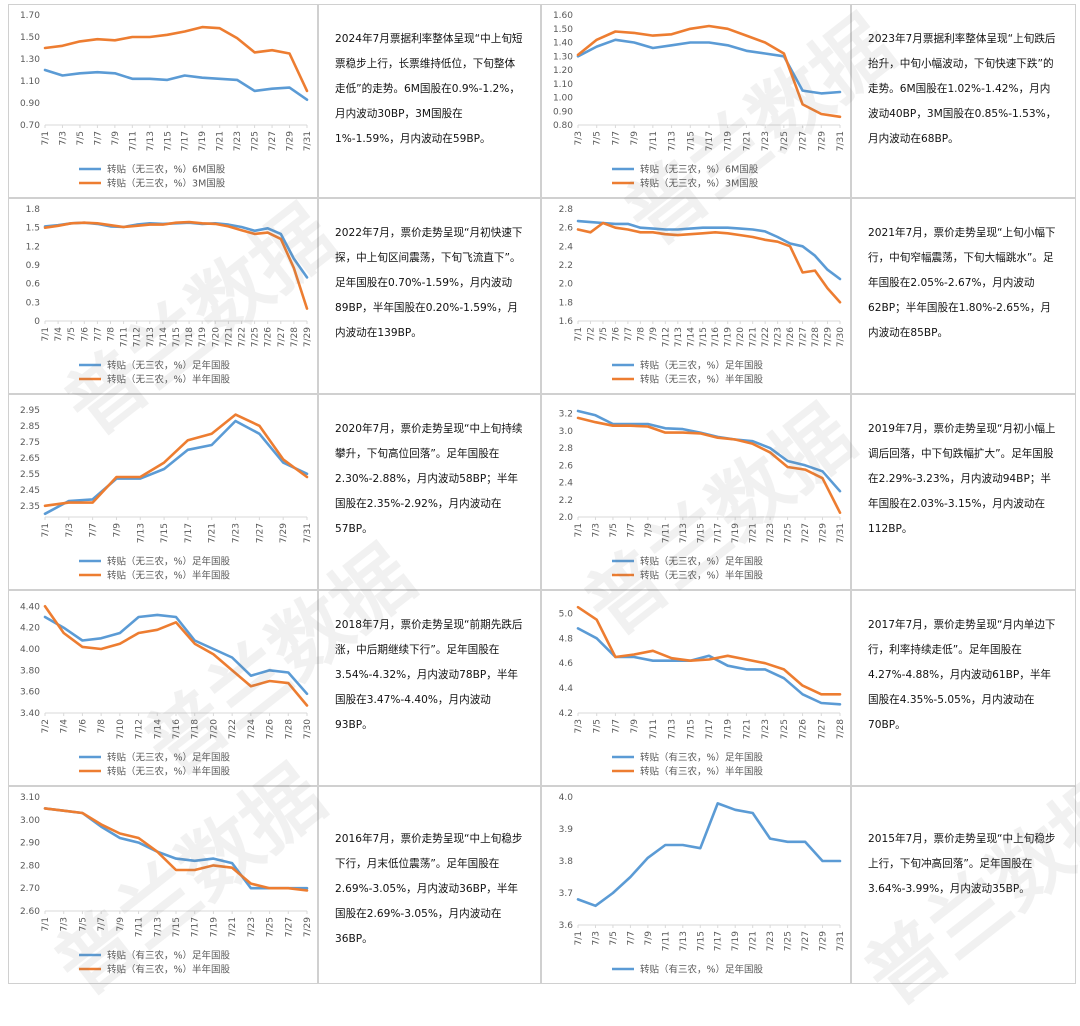 The image size is (1080, 1026). Describe the element at coordinates (30, 411) in the screenshot. I see `y-tick-label: 2.95` at that location.